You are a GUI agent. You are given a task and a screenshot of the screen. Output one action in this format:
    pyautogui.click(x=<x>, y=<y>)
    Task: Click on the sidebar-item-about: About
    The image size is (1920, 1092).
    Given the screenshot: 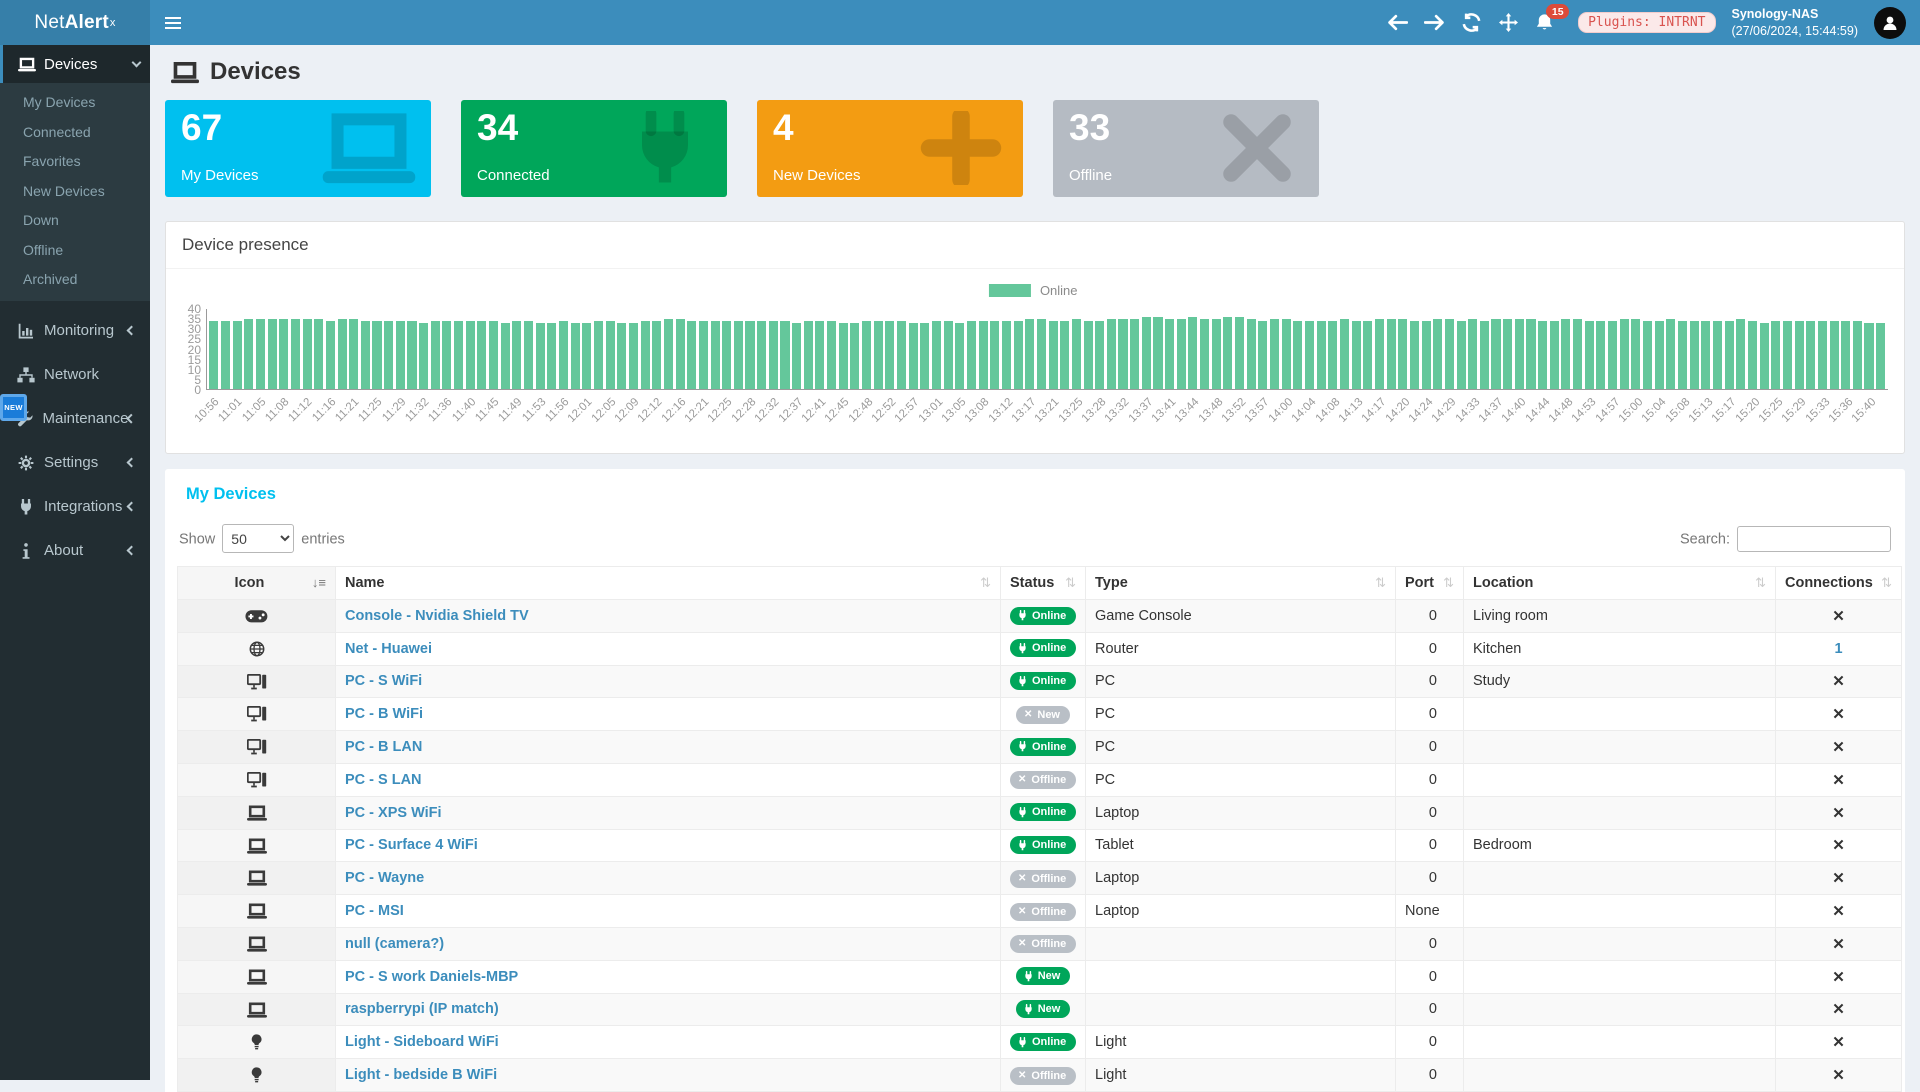 What is the action you would take?
    pyautogui.click(x=75, y=551)
    